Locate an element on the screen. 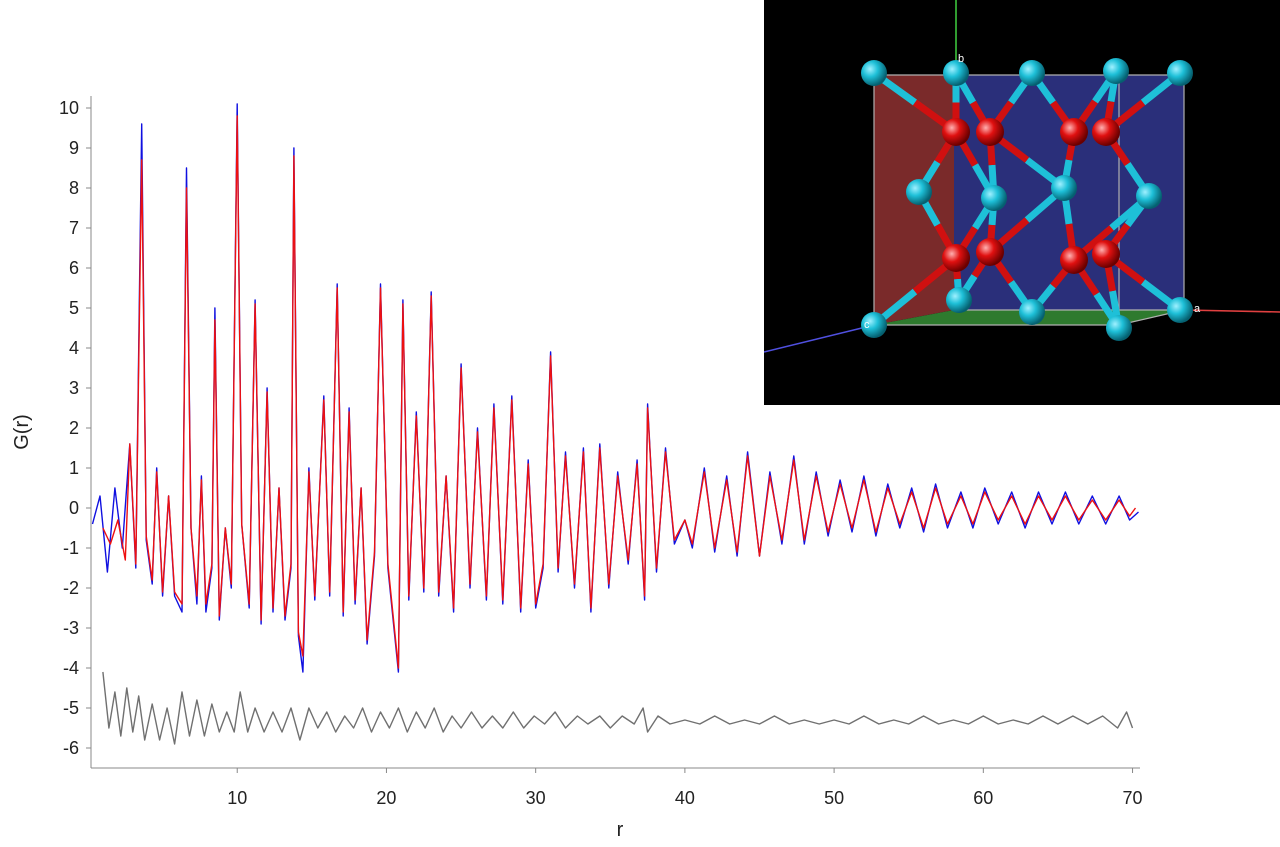 This screenshot has width=1280, height=847. y-tick-label: 0 is located at coordinates (74, 508).